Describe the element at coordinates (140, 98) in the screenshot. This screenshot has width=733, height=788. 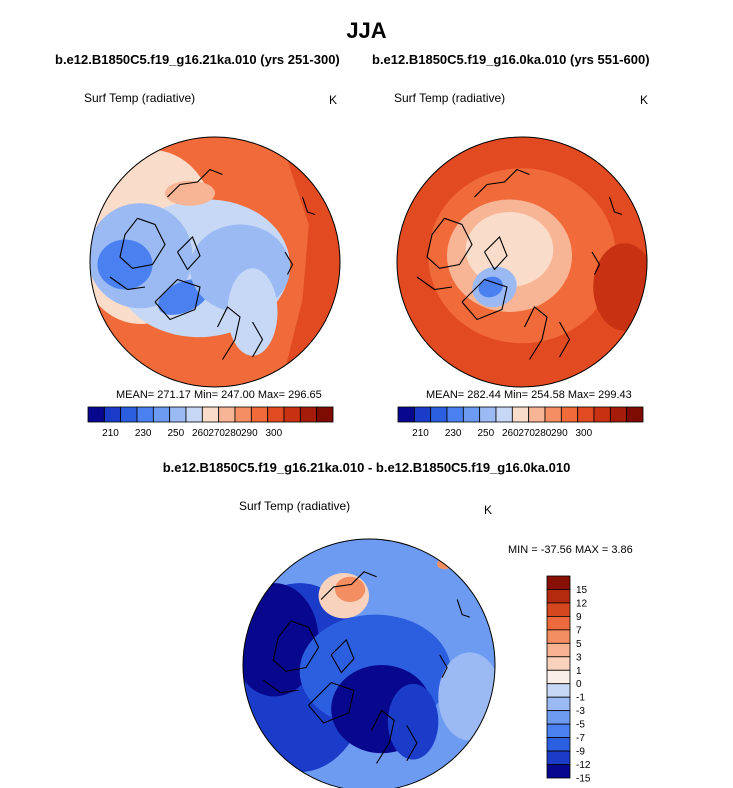
I see `left-variable-label: Surf Temp (radiative)` at that location.